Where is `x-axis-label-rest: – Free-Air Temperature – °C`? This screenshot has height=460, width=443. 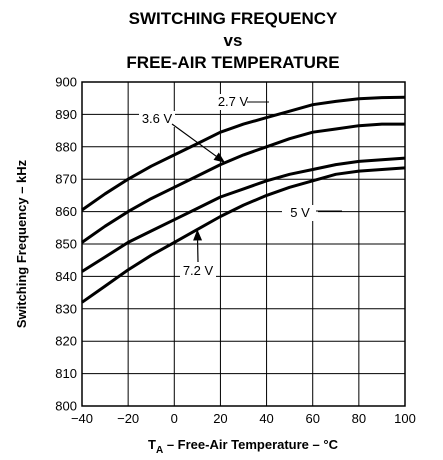
x-axis-label-rest: – Free-Air Temperature – °C is located at coordinates (250, 444).